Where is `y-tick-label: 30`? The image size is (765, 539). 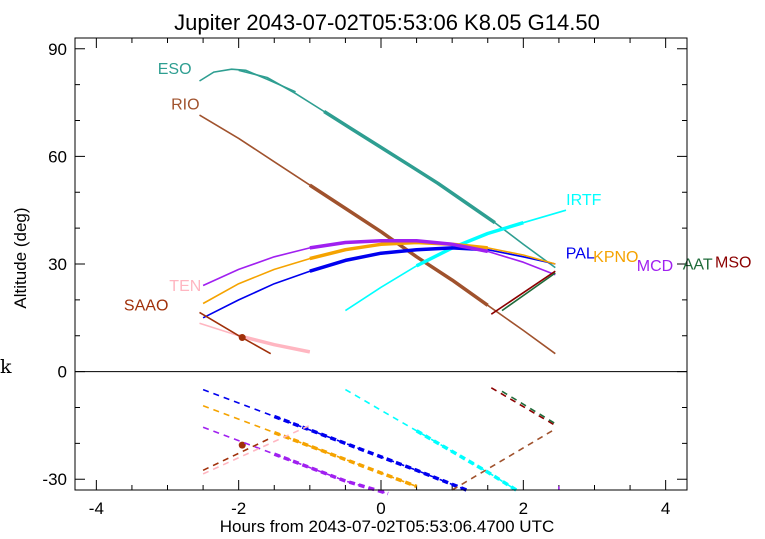
y-tick-label: 30 is located at coordinates (57, 264).